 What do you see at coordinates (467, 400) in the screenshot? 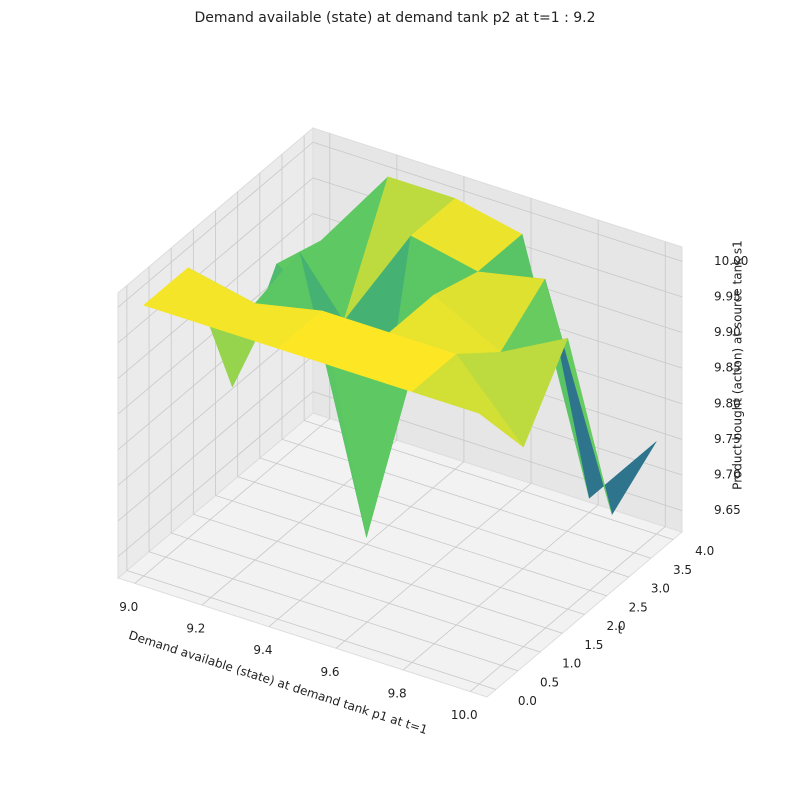
I see `surface-patch` at bounding box center [467, 400].